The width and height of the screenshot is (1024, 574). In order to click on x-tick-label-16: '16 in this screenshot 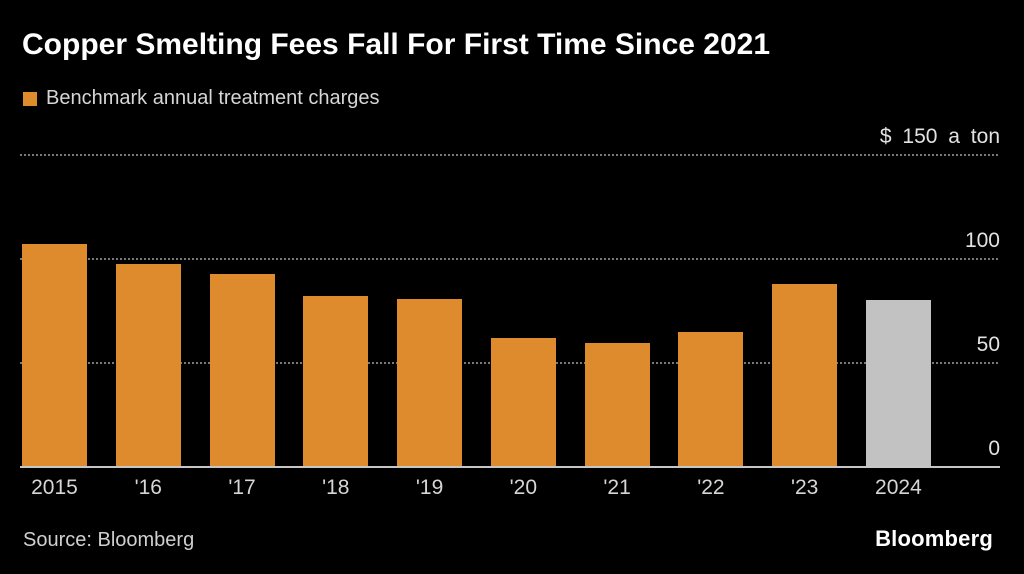, I will do `click(148, 487)`.